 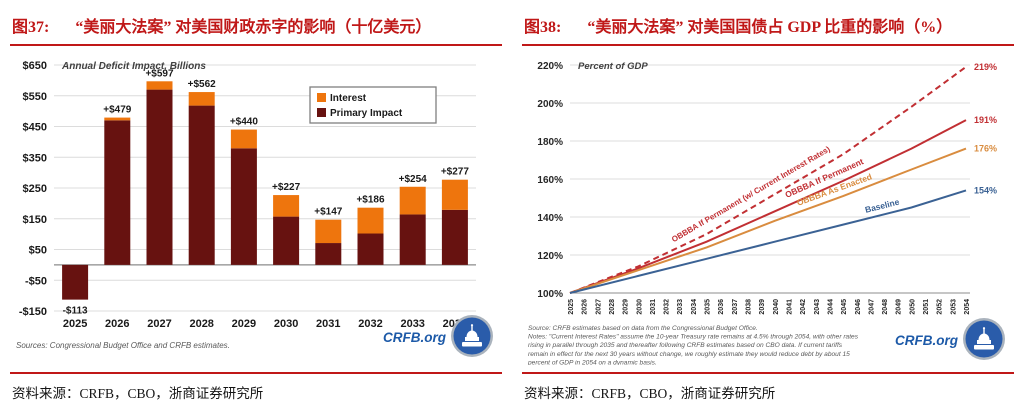 I want to click on svg-text: +$597, so click(x=159, y=73).